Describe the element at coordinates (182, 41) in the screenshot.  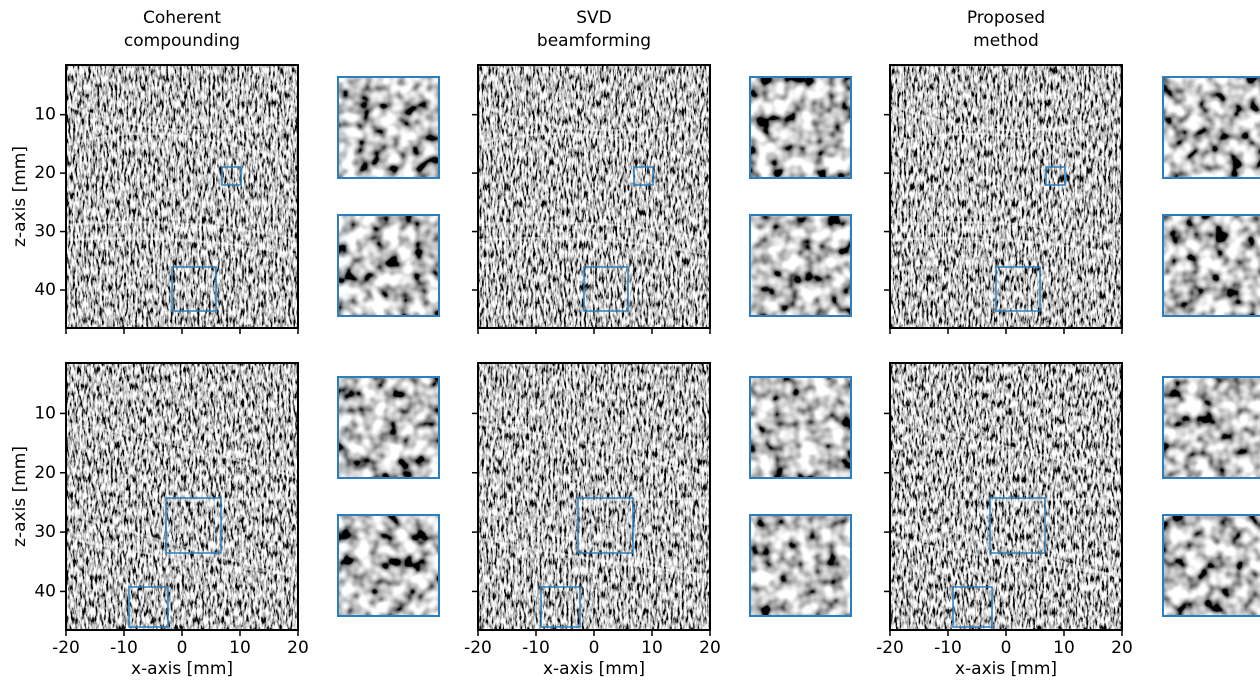
I see `column-title: compounding` at that location.